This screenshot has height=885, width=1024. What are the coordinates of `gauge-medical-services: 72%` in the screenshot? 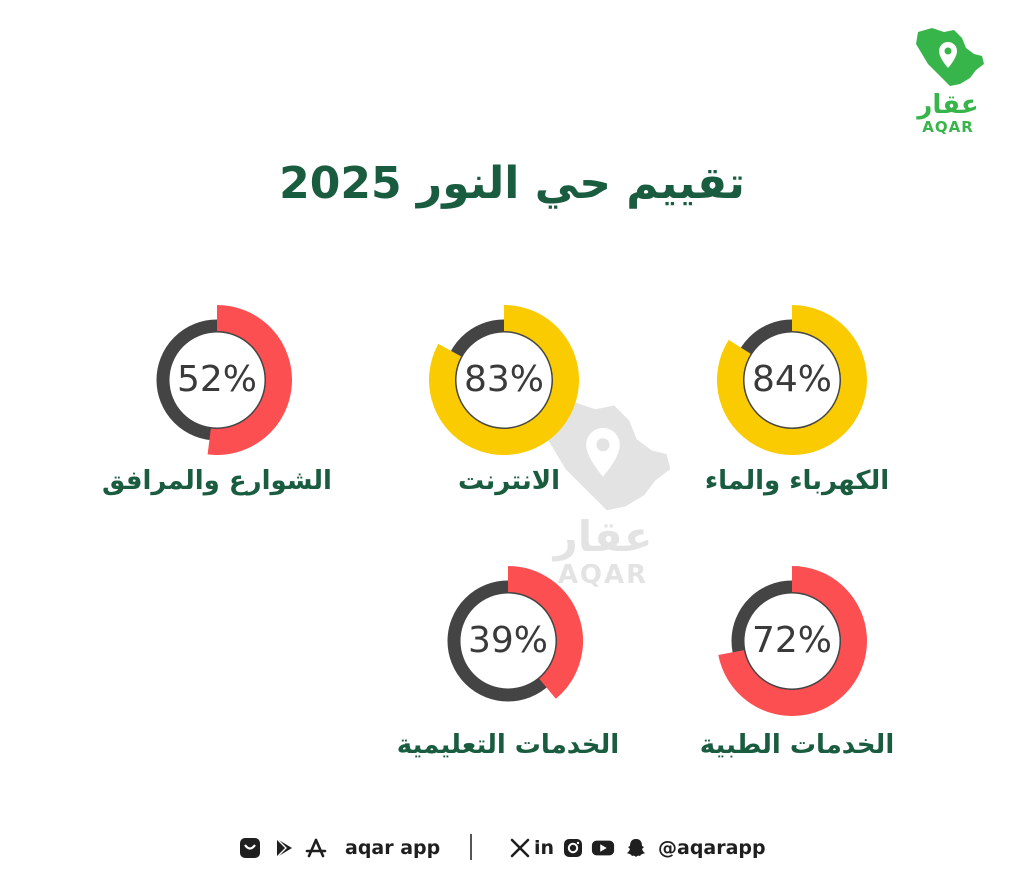 It's located at (792, 641).